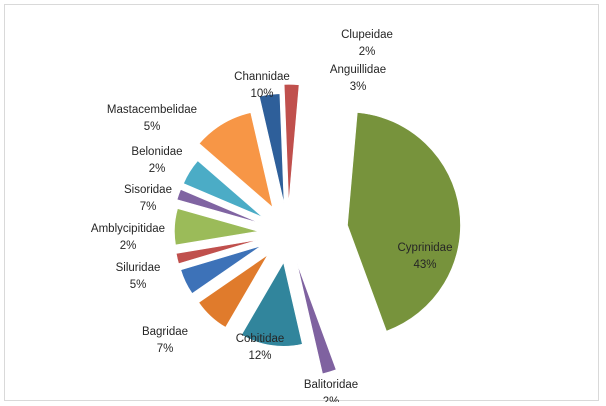  Describe the element at coordinates (404, 222) in the screenshot. I see `pie-slice-cyprinidae` at that location.